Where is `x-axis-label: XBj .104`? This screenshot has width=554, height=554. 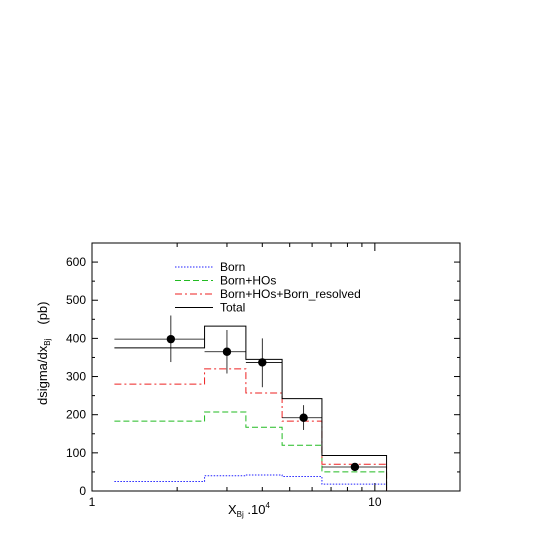 x-axis-label: XBj .104 is located at coordinates (249, 510).